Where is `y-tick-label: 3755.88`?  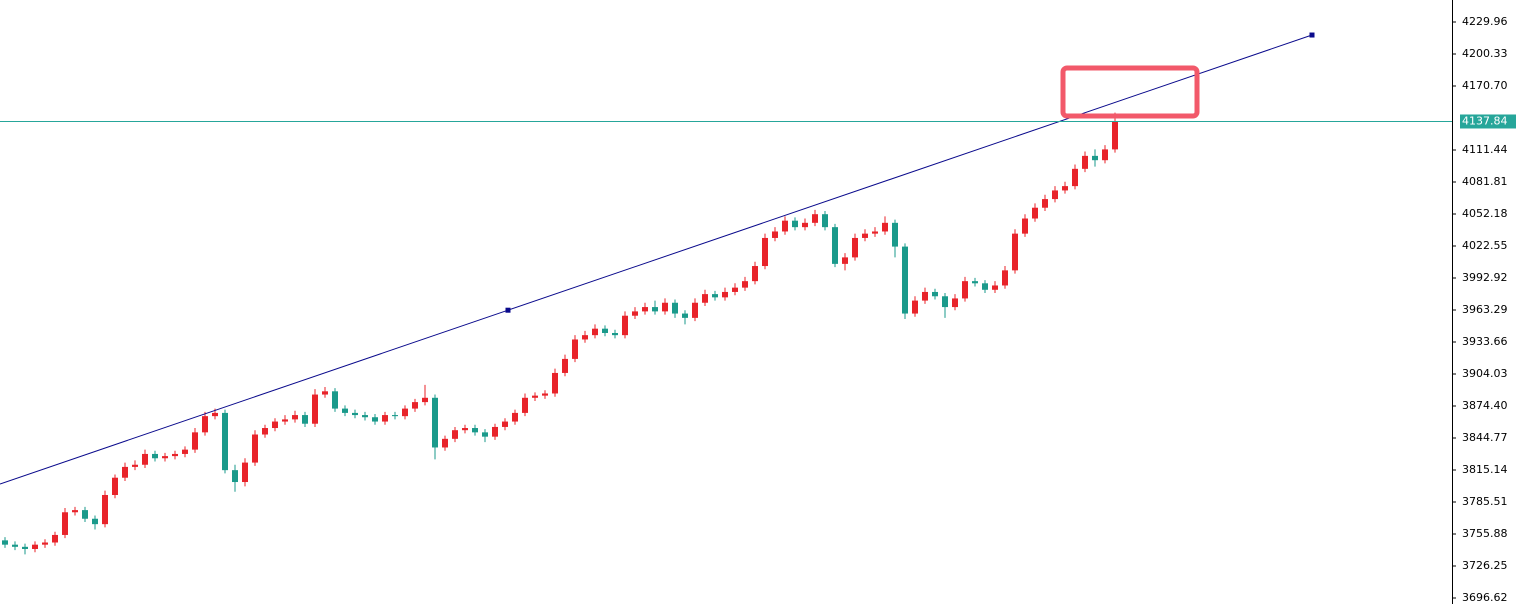
y-tick-label: 3755.88 is located at coordinates (1485, 533).